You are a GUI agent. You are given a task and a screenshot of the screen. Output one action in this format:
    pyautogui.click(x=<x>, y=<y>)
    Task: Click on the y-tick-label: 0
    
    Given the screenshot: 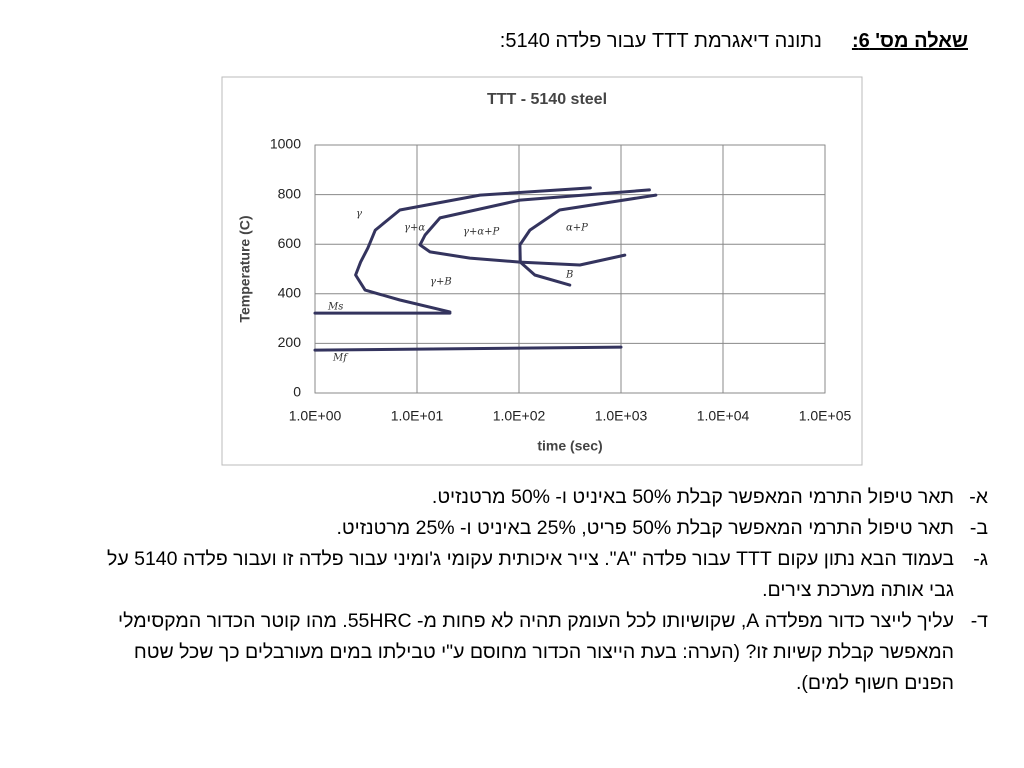 What is the action you would take?
    pyautogui.click(x=297, y=392)
    